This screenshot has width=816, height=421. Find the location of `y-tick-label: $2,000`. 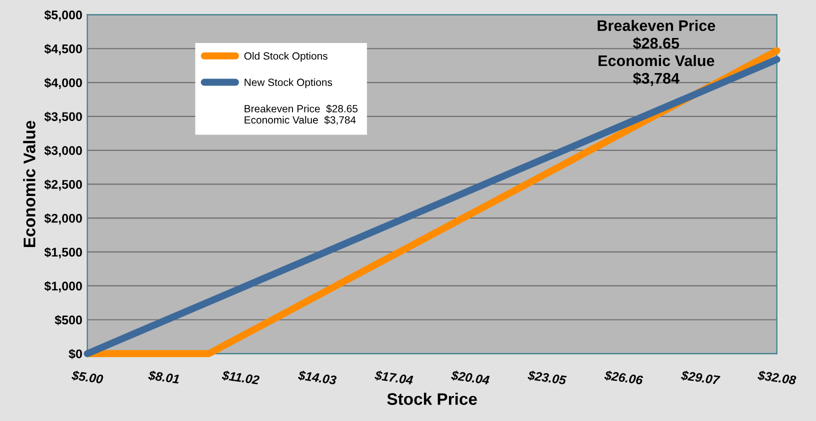

y-tick-label: $2,000 is located at coordinates (63, 219).